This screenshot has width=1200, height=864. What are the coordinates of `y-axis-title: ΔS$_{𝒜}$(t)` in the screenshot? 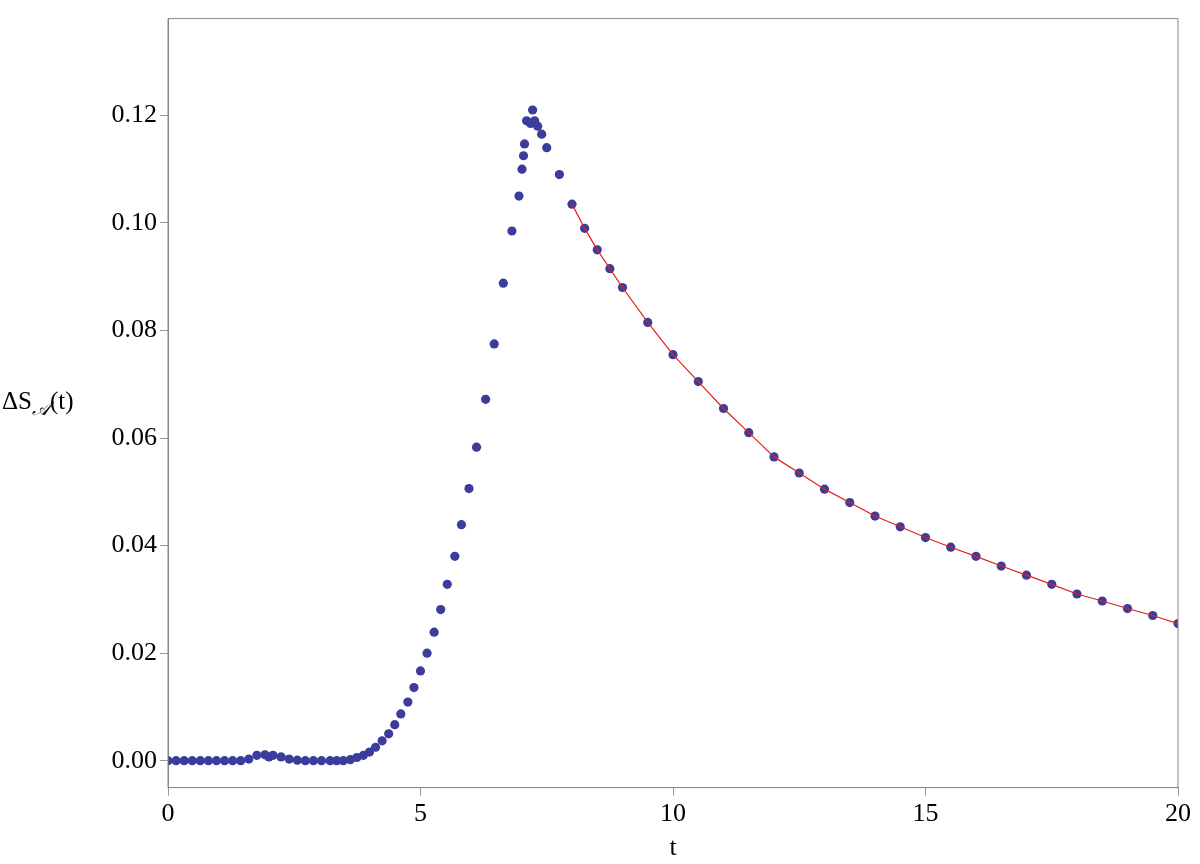 It's located at (38, 403).